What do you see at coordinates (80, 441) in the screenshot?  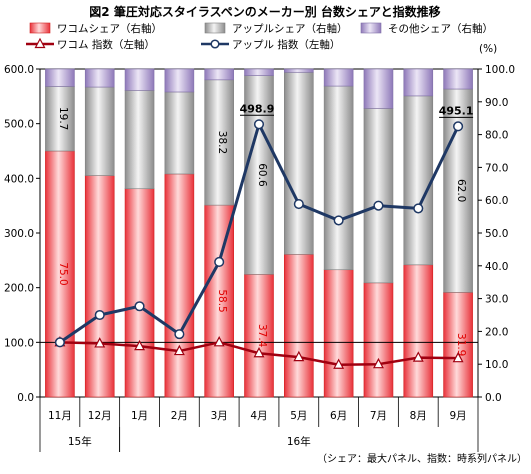 I see `year-group-label: 15年` at bounding box center [80, 441].